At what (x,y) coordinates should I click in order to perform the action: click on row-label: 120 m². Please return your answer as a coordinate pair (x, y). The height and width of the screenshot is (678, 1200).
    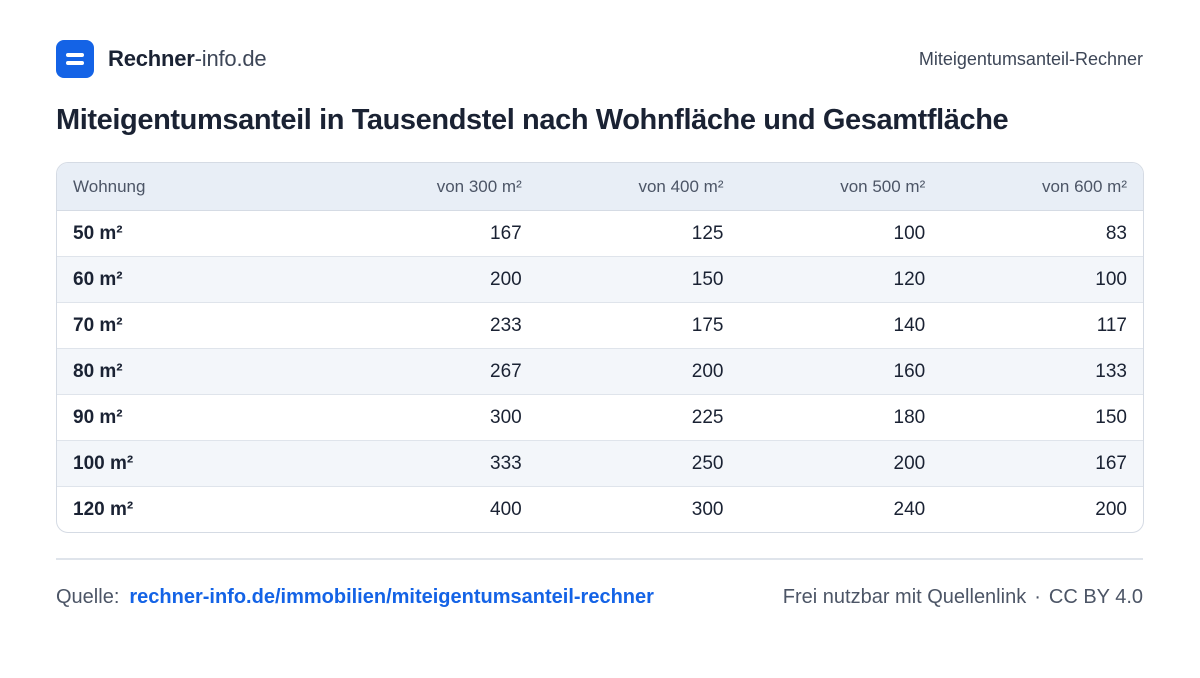
    Looking at the image, I should click on (103, 509).